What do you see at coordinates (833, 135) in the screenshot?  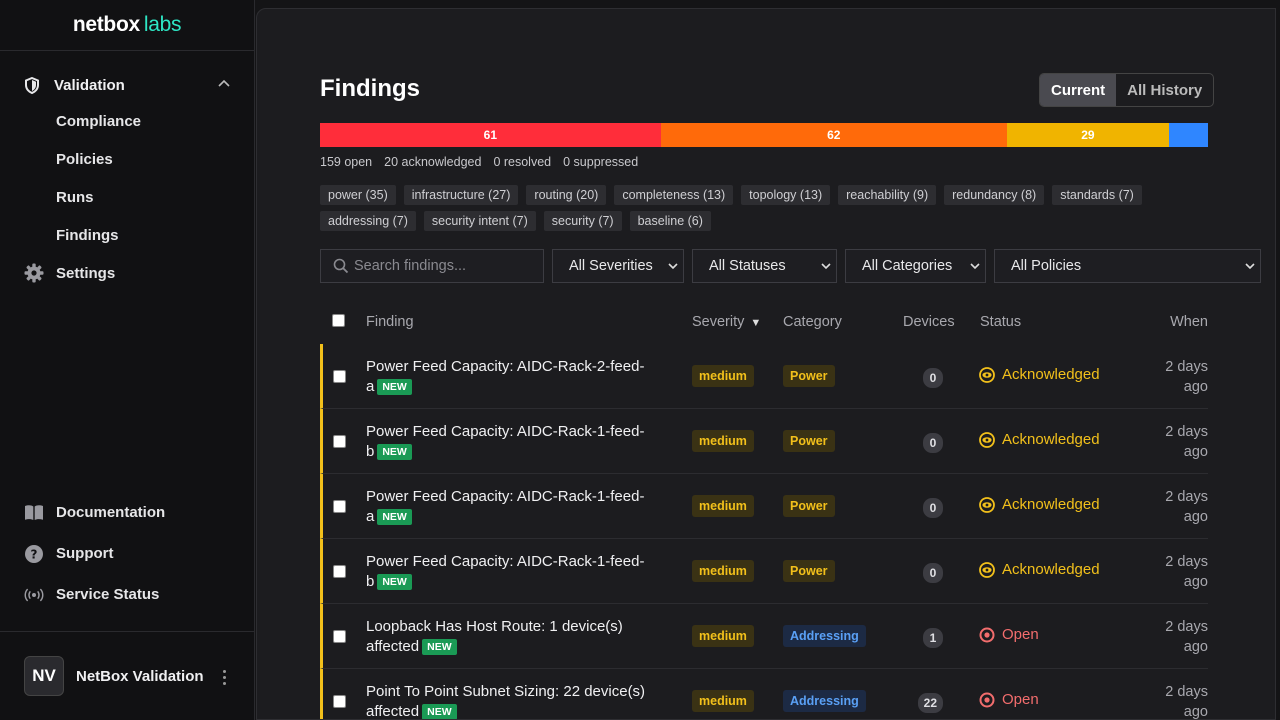 I see `severity-segment: 62` at bounding box center [833, 135].